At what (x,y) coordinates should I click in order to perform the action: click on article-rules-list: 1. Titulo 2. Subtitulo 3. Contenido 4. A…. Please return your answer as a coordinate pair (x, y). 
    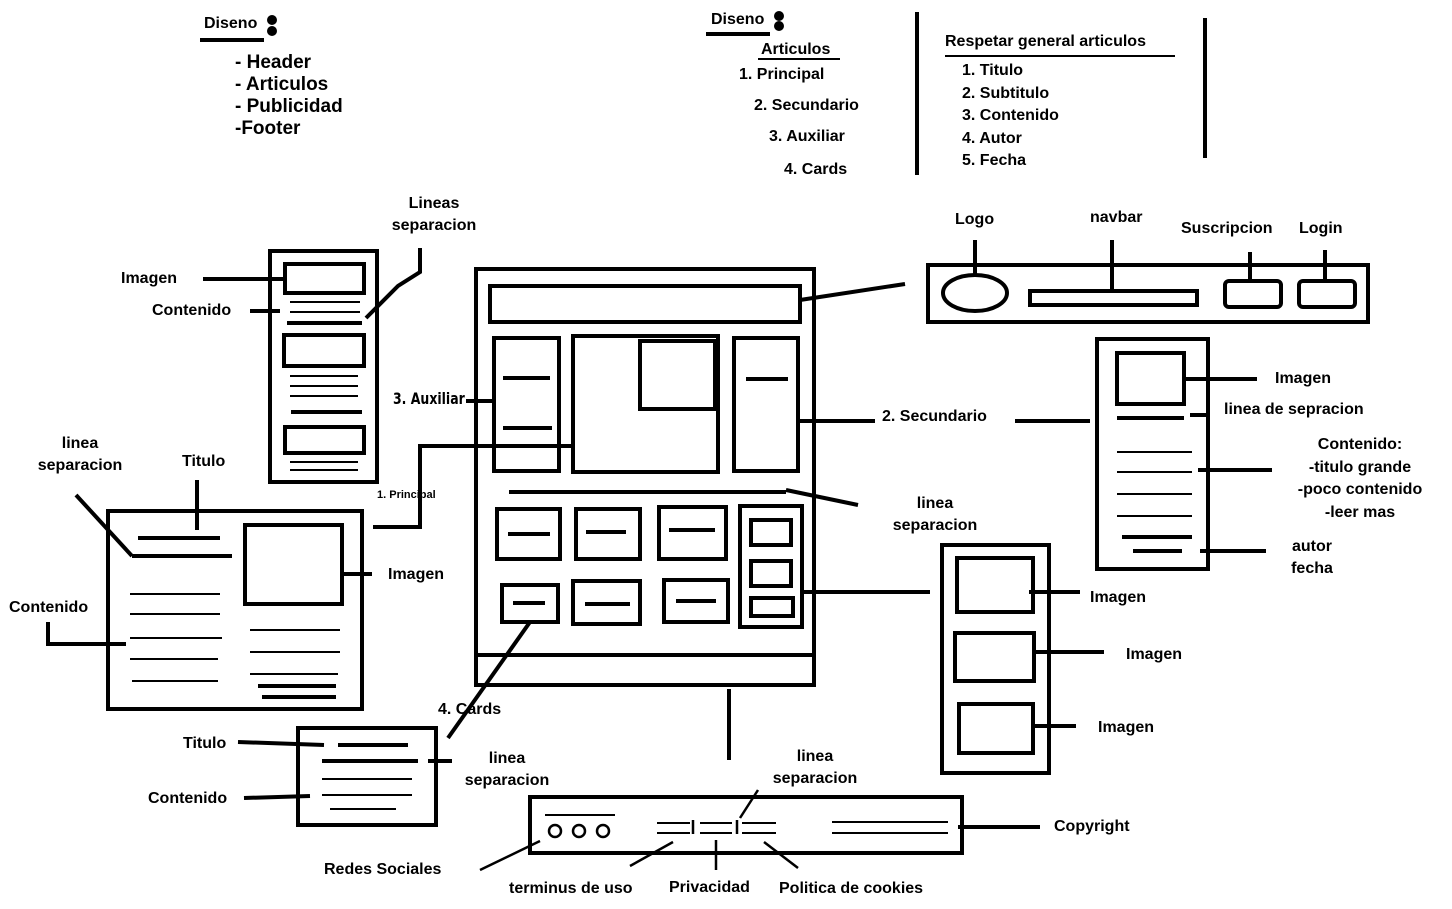
    Looking at the image, I should click on (1010, 116).